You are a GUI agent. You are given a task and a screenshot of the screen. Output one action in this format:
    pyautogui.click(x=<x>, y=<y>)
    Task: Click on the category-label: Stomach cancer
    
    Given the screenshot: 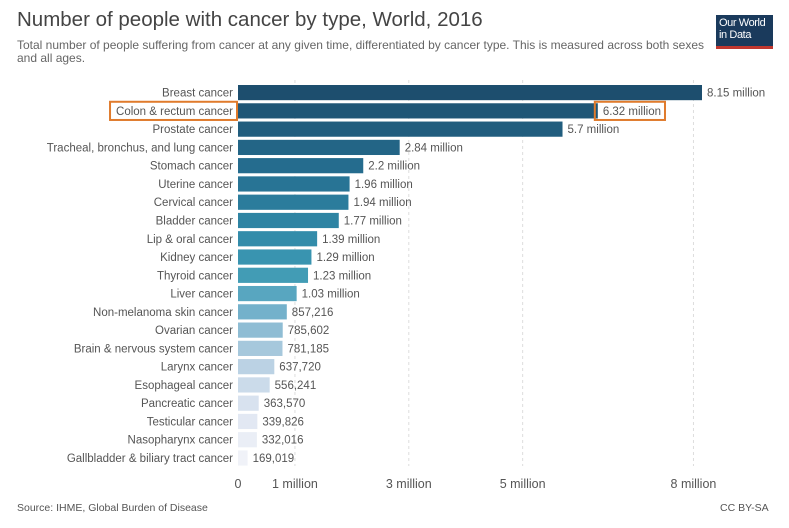 What is the action you would take?
    pyautogui.click(x=191, y=167)
    